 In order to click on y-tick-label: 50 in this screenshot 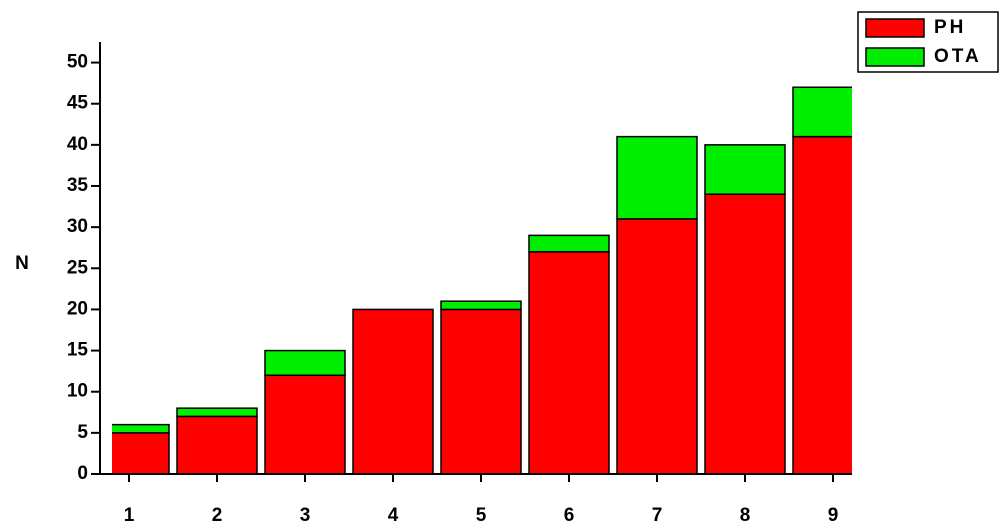, I will do `click(77, 62)`.